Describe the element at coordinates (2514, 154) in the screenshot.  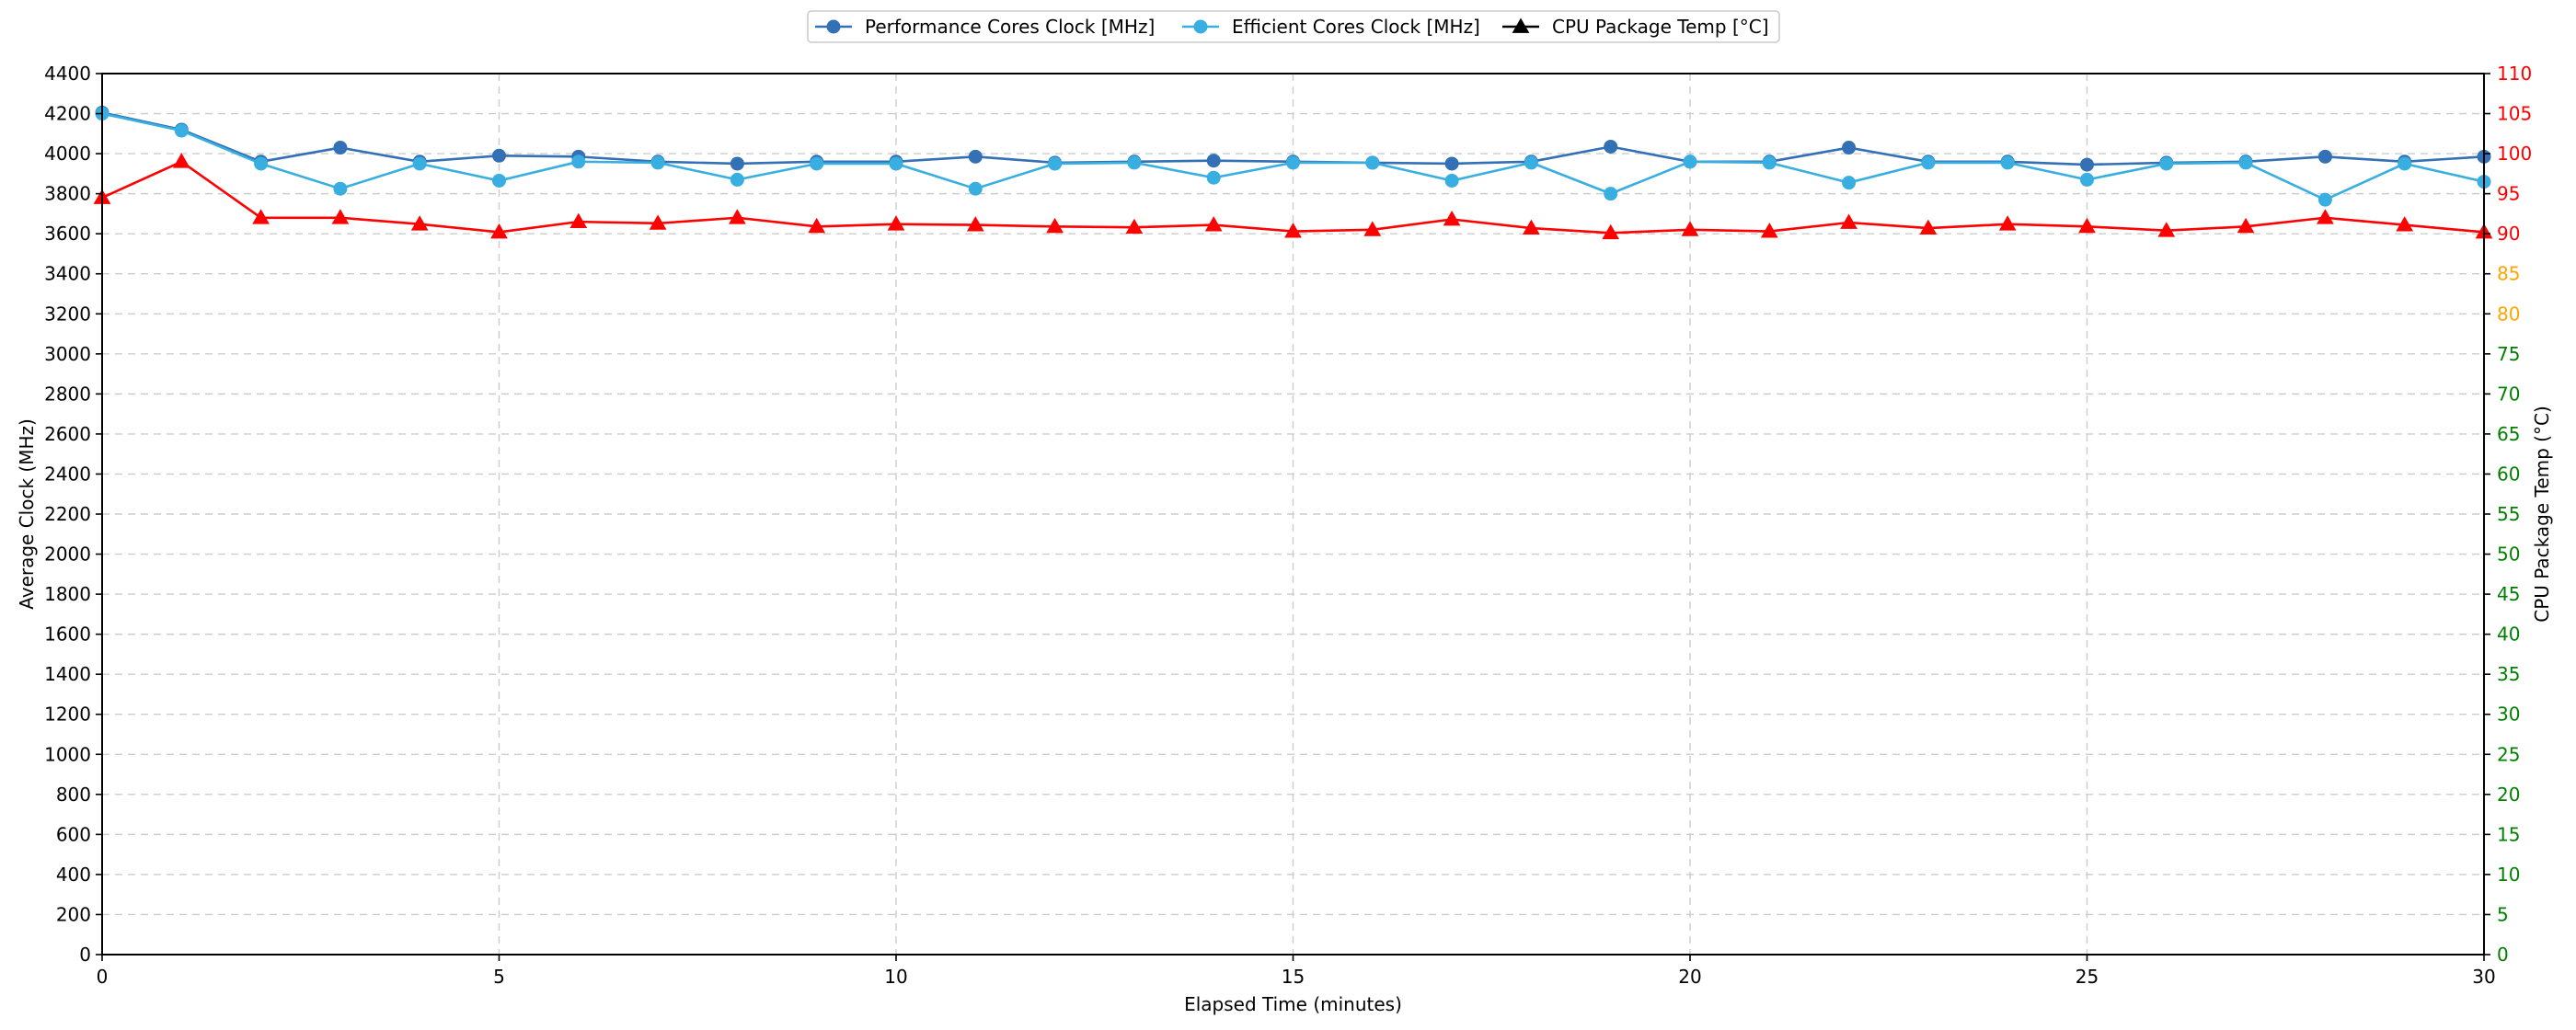
I see `y2-tick-label: 100` at that location.